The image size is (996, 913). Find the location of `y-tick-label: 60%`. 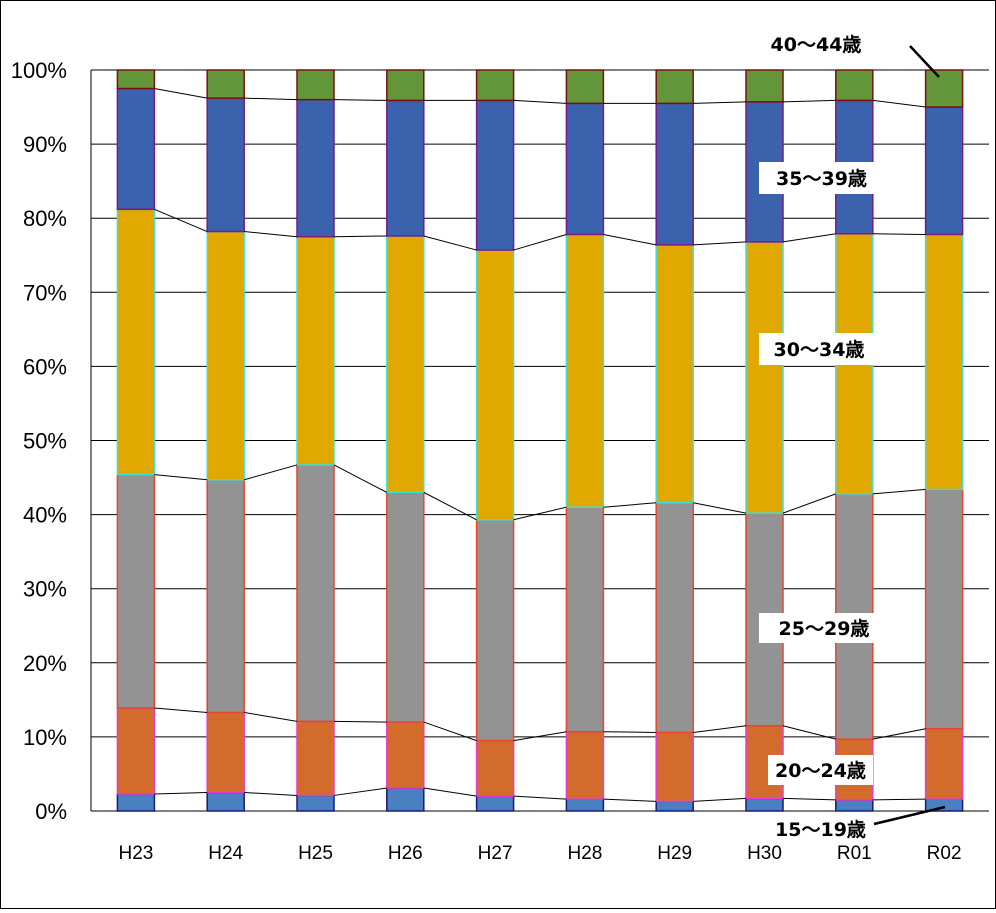

y-tick-label: 60% is located at coordinates (45, 366).